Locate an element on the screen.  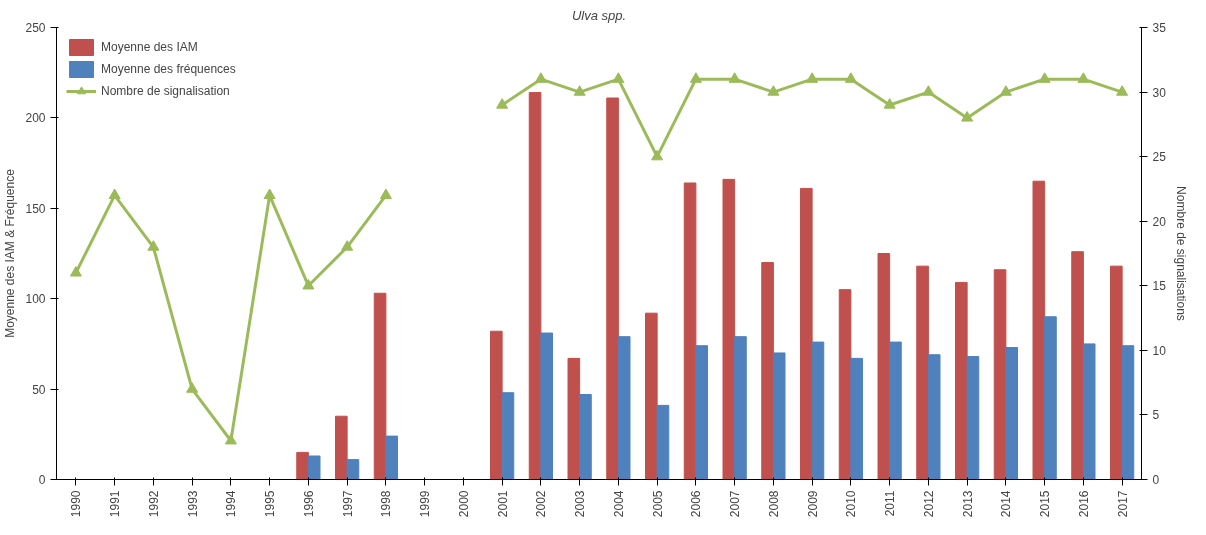
legend-label: Moyenne des fréquences is located at coordinates (168, 69).